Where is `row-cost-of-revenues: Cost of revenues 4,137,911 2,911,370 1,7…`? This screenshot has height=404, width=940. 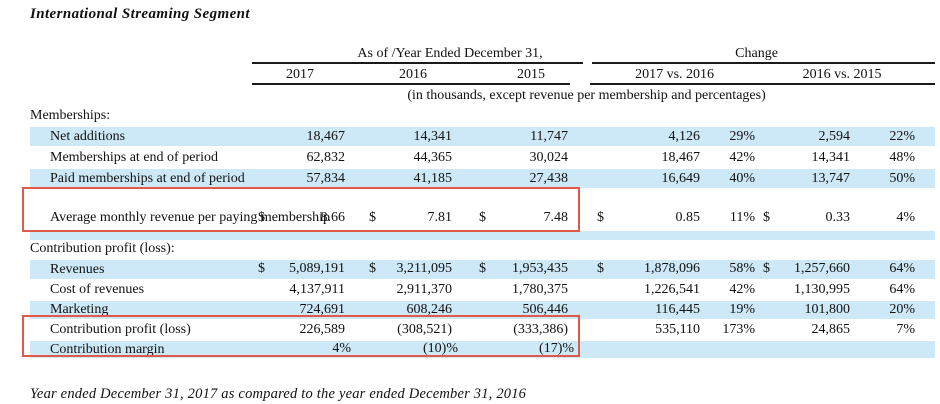 row-cost-of-revenues: Cost of revenues 4,137,911 2,911,370 1,7… is located at coordinates (482, 290).